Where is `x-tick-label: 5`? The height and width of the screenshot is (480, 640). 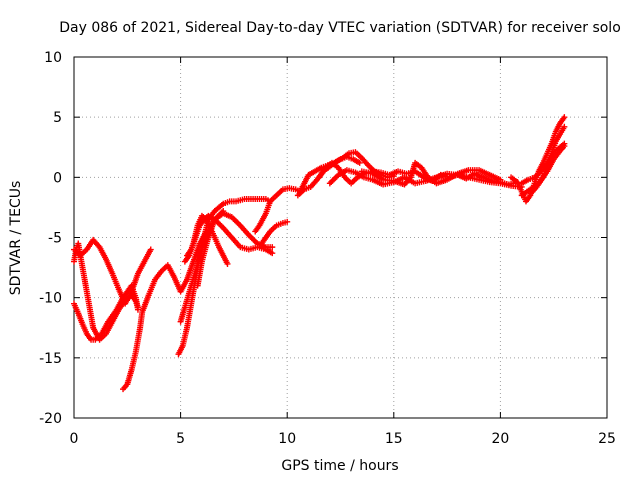
x-tick-label: 5 is located at coordinates (180, 439).